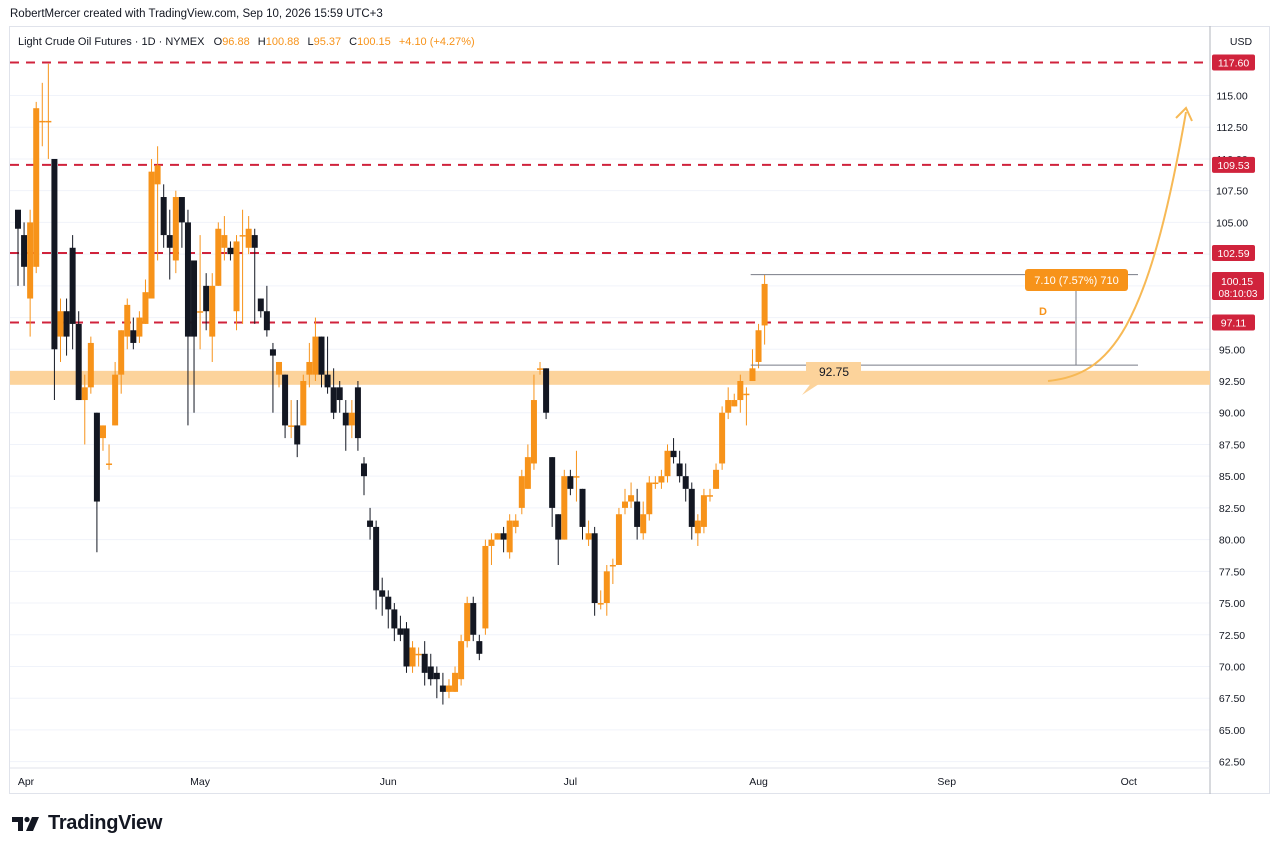  What do you see at coordinates (610, 377) in the screenshot?
I see `support-zone` at bounding box center [610, 377].